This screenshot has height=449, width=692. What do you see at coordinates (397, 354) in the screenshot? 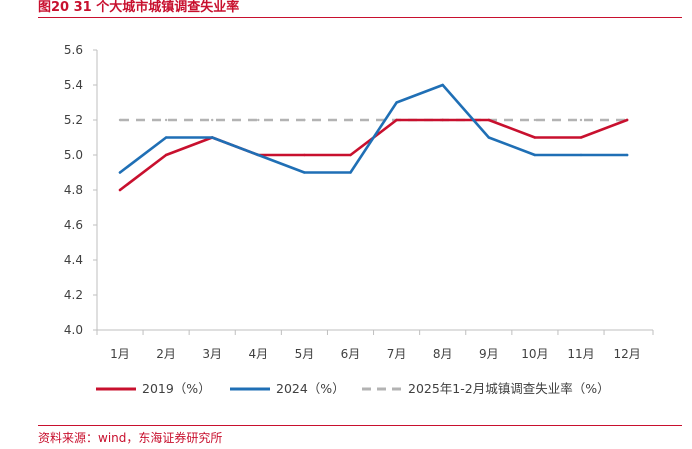
I see `x-tick-label: 7月` at bounding box center [397, 354].